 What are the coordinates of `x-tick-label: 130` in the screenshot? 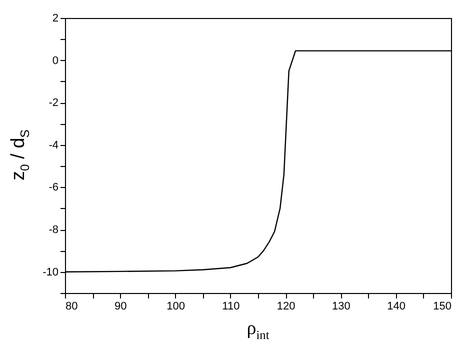 It's located at (341, 306).